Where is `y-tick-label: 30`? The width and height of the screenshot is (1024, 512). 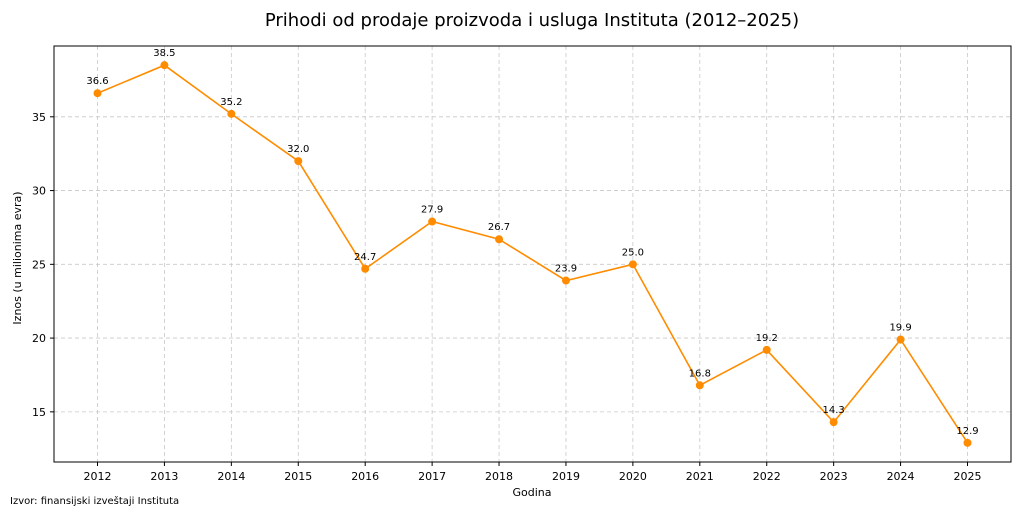
y-tick-label: 30 is located at coordinates (39, 191).